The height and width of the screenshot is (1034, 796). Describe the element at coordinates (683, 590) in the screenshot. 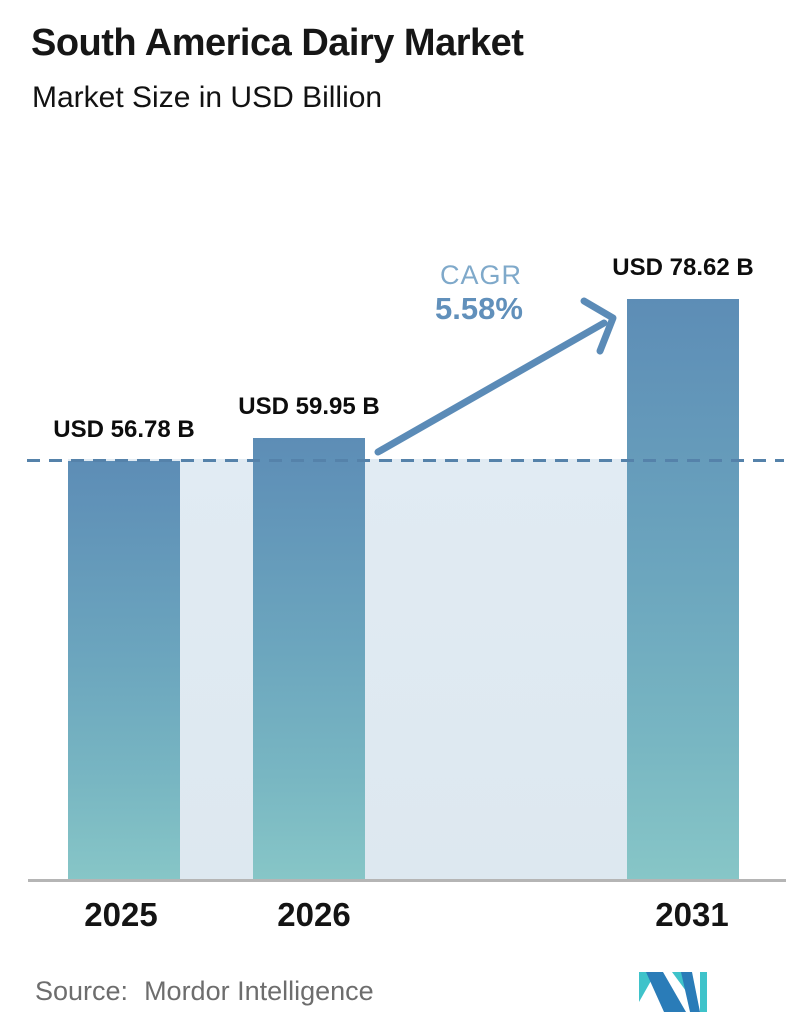

I see `bar-2031` at that location.